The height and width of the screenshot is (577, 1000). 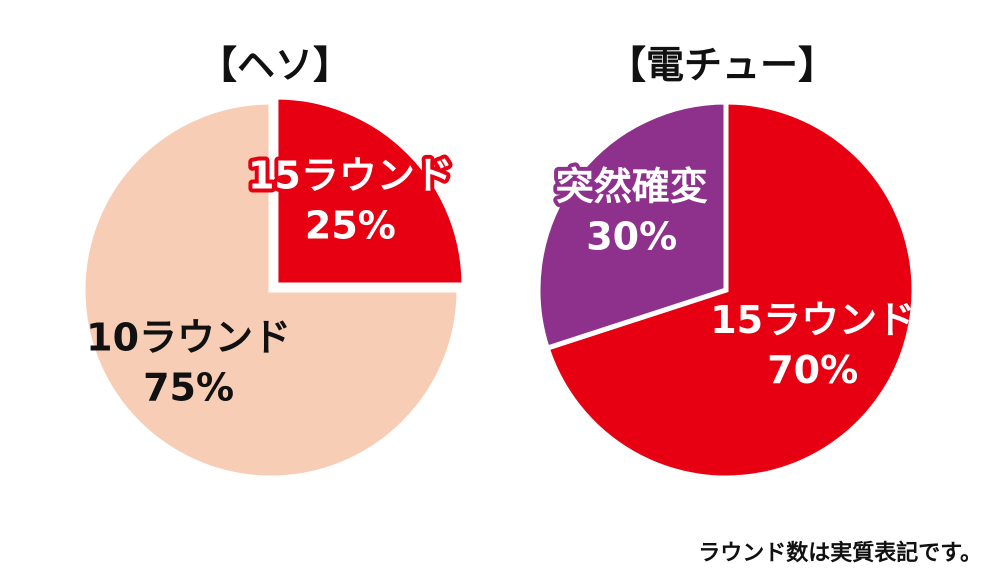 What do you see at coordinates (840, 553) in the screenshot?
I see `footnote: ラウンド数は実質表記です。` at bounding box center [840, 553].